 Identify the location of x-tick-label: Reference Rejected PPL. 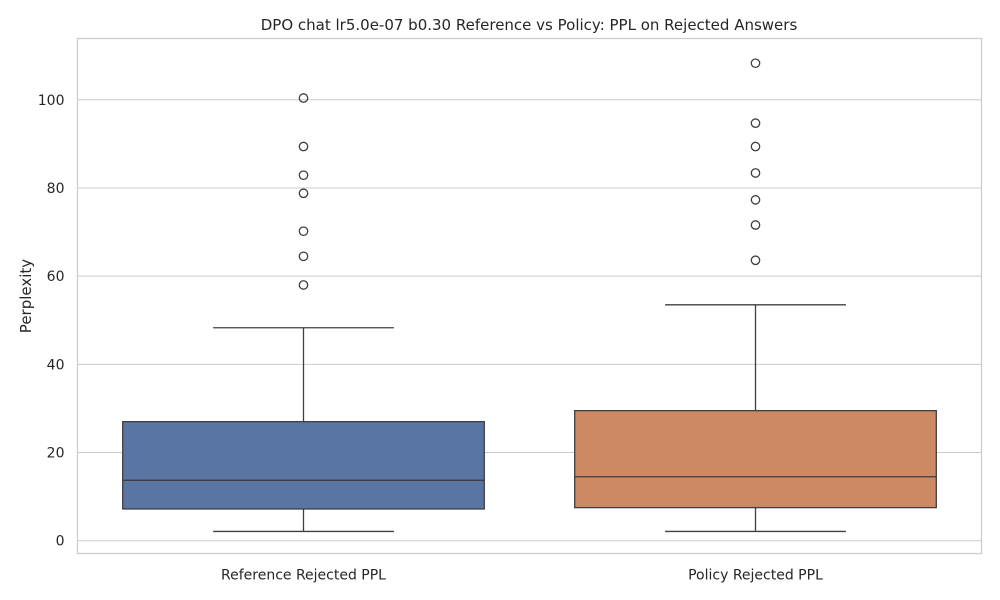
(303, 576).